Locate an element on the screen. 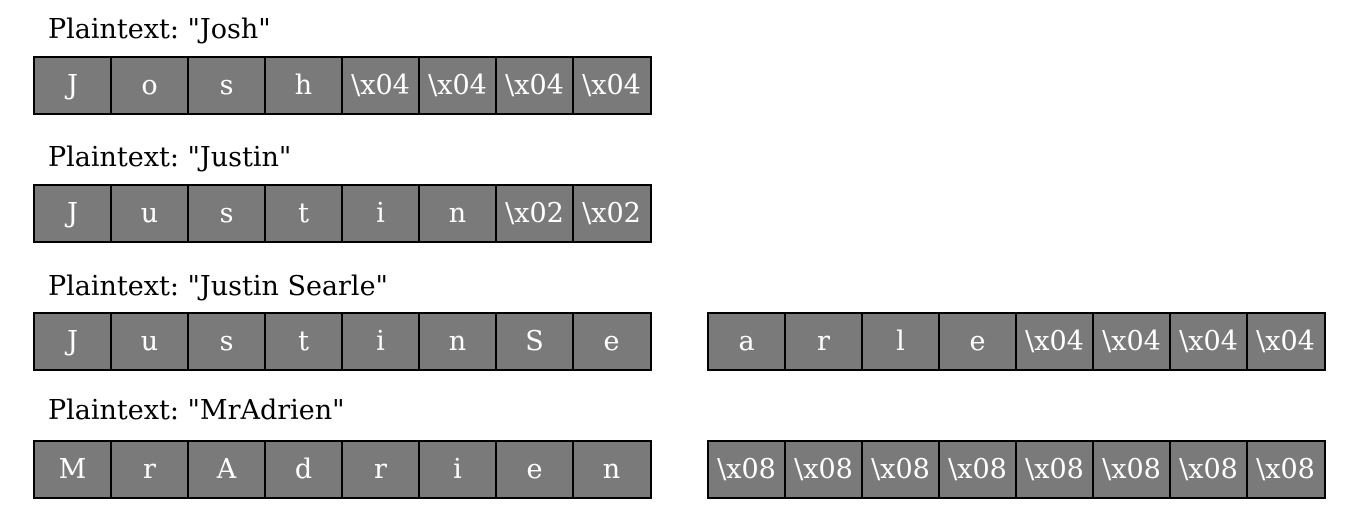 This screenshot has width=1359, height=526. plaintext-label: Plaintext: "Josh" is located at coordinates (159, 29).